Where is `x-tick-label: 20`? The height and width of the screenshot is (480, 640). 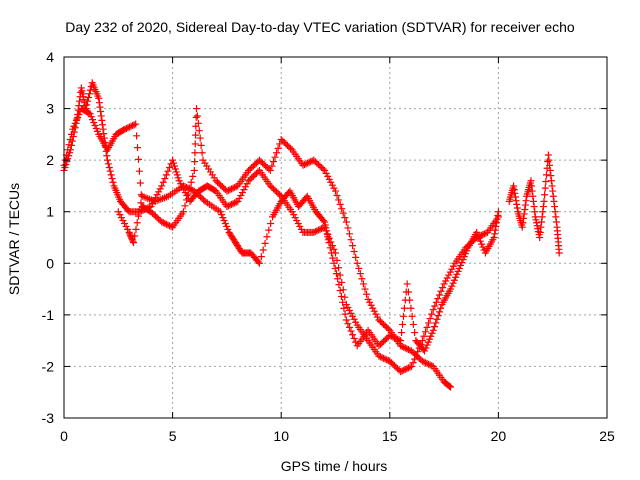
x-tick-label: 20 is located at coordinates (499, 436).